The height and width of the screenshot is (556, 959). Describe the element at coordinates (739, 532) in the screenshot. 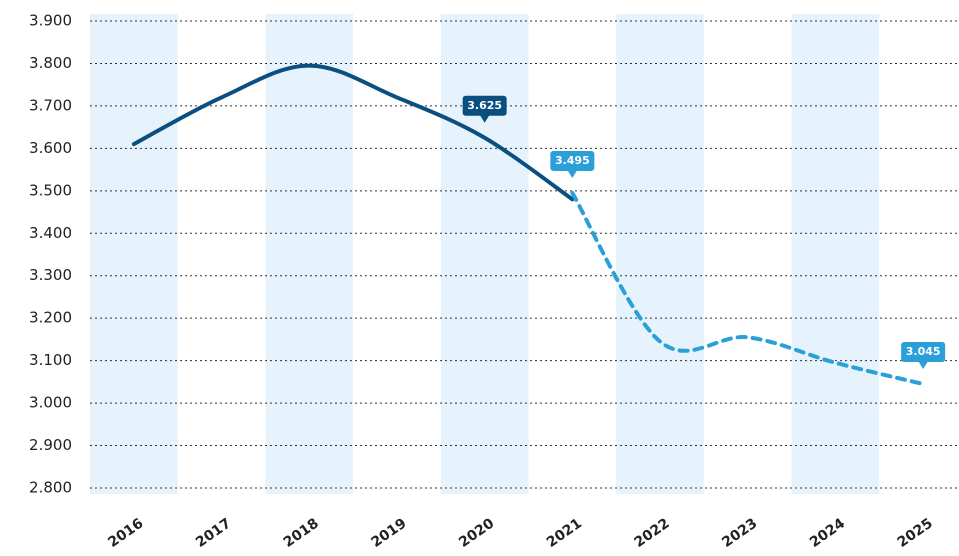

I see `x-tick-label: 2023` at that location.